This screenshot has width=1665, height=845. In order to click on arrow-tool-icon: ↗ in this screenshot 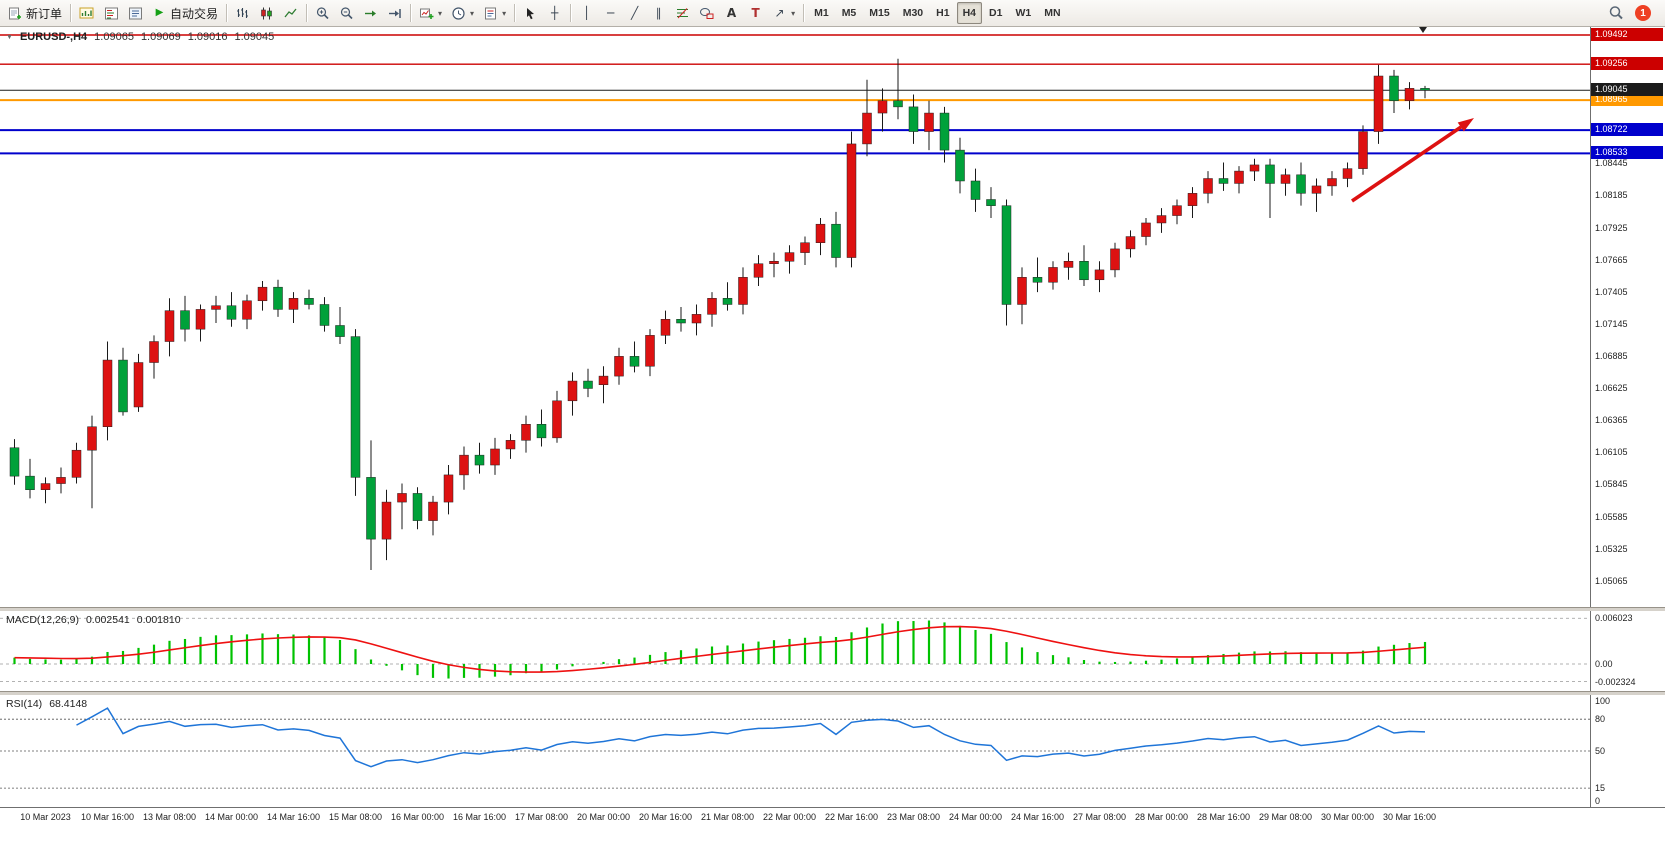, I will do `click(779, 13)`.